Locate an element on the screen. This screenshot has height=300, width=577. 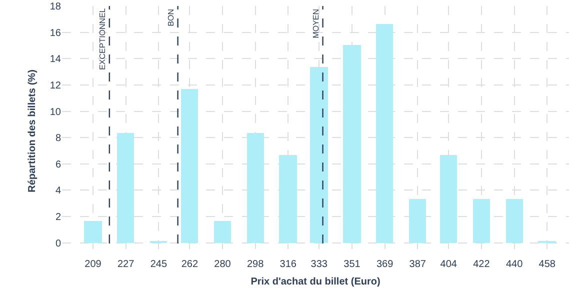
ref-line-label: EXCEPTIONNEL is located at coordinates (102, 39).